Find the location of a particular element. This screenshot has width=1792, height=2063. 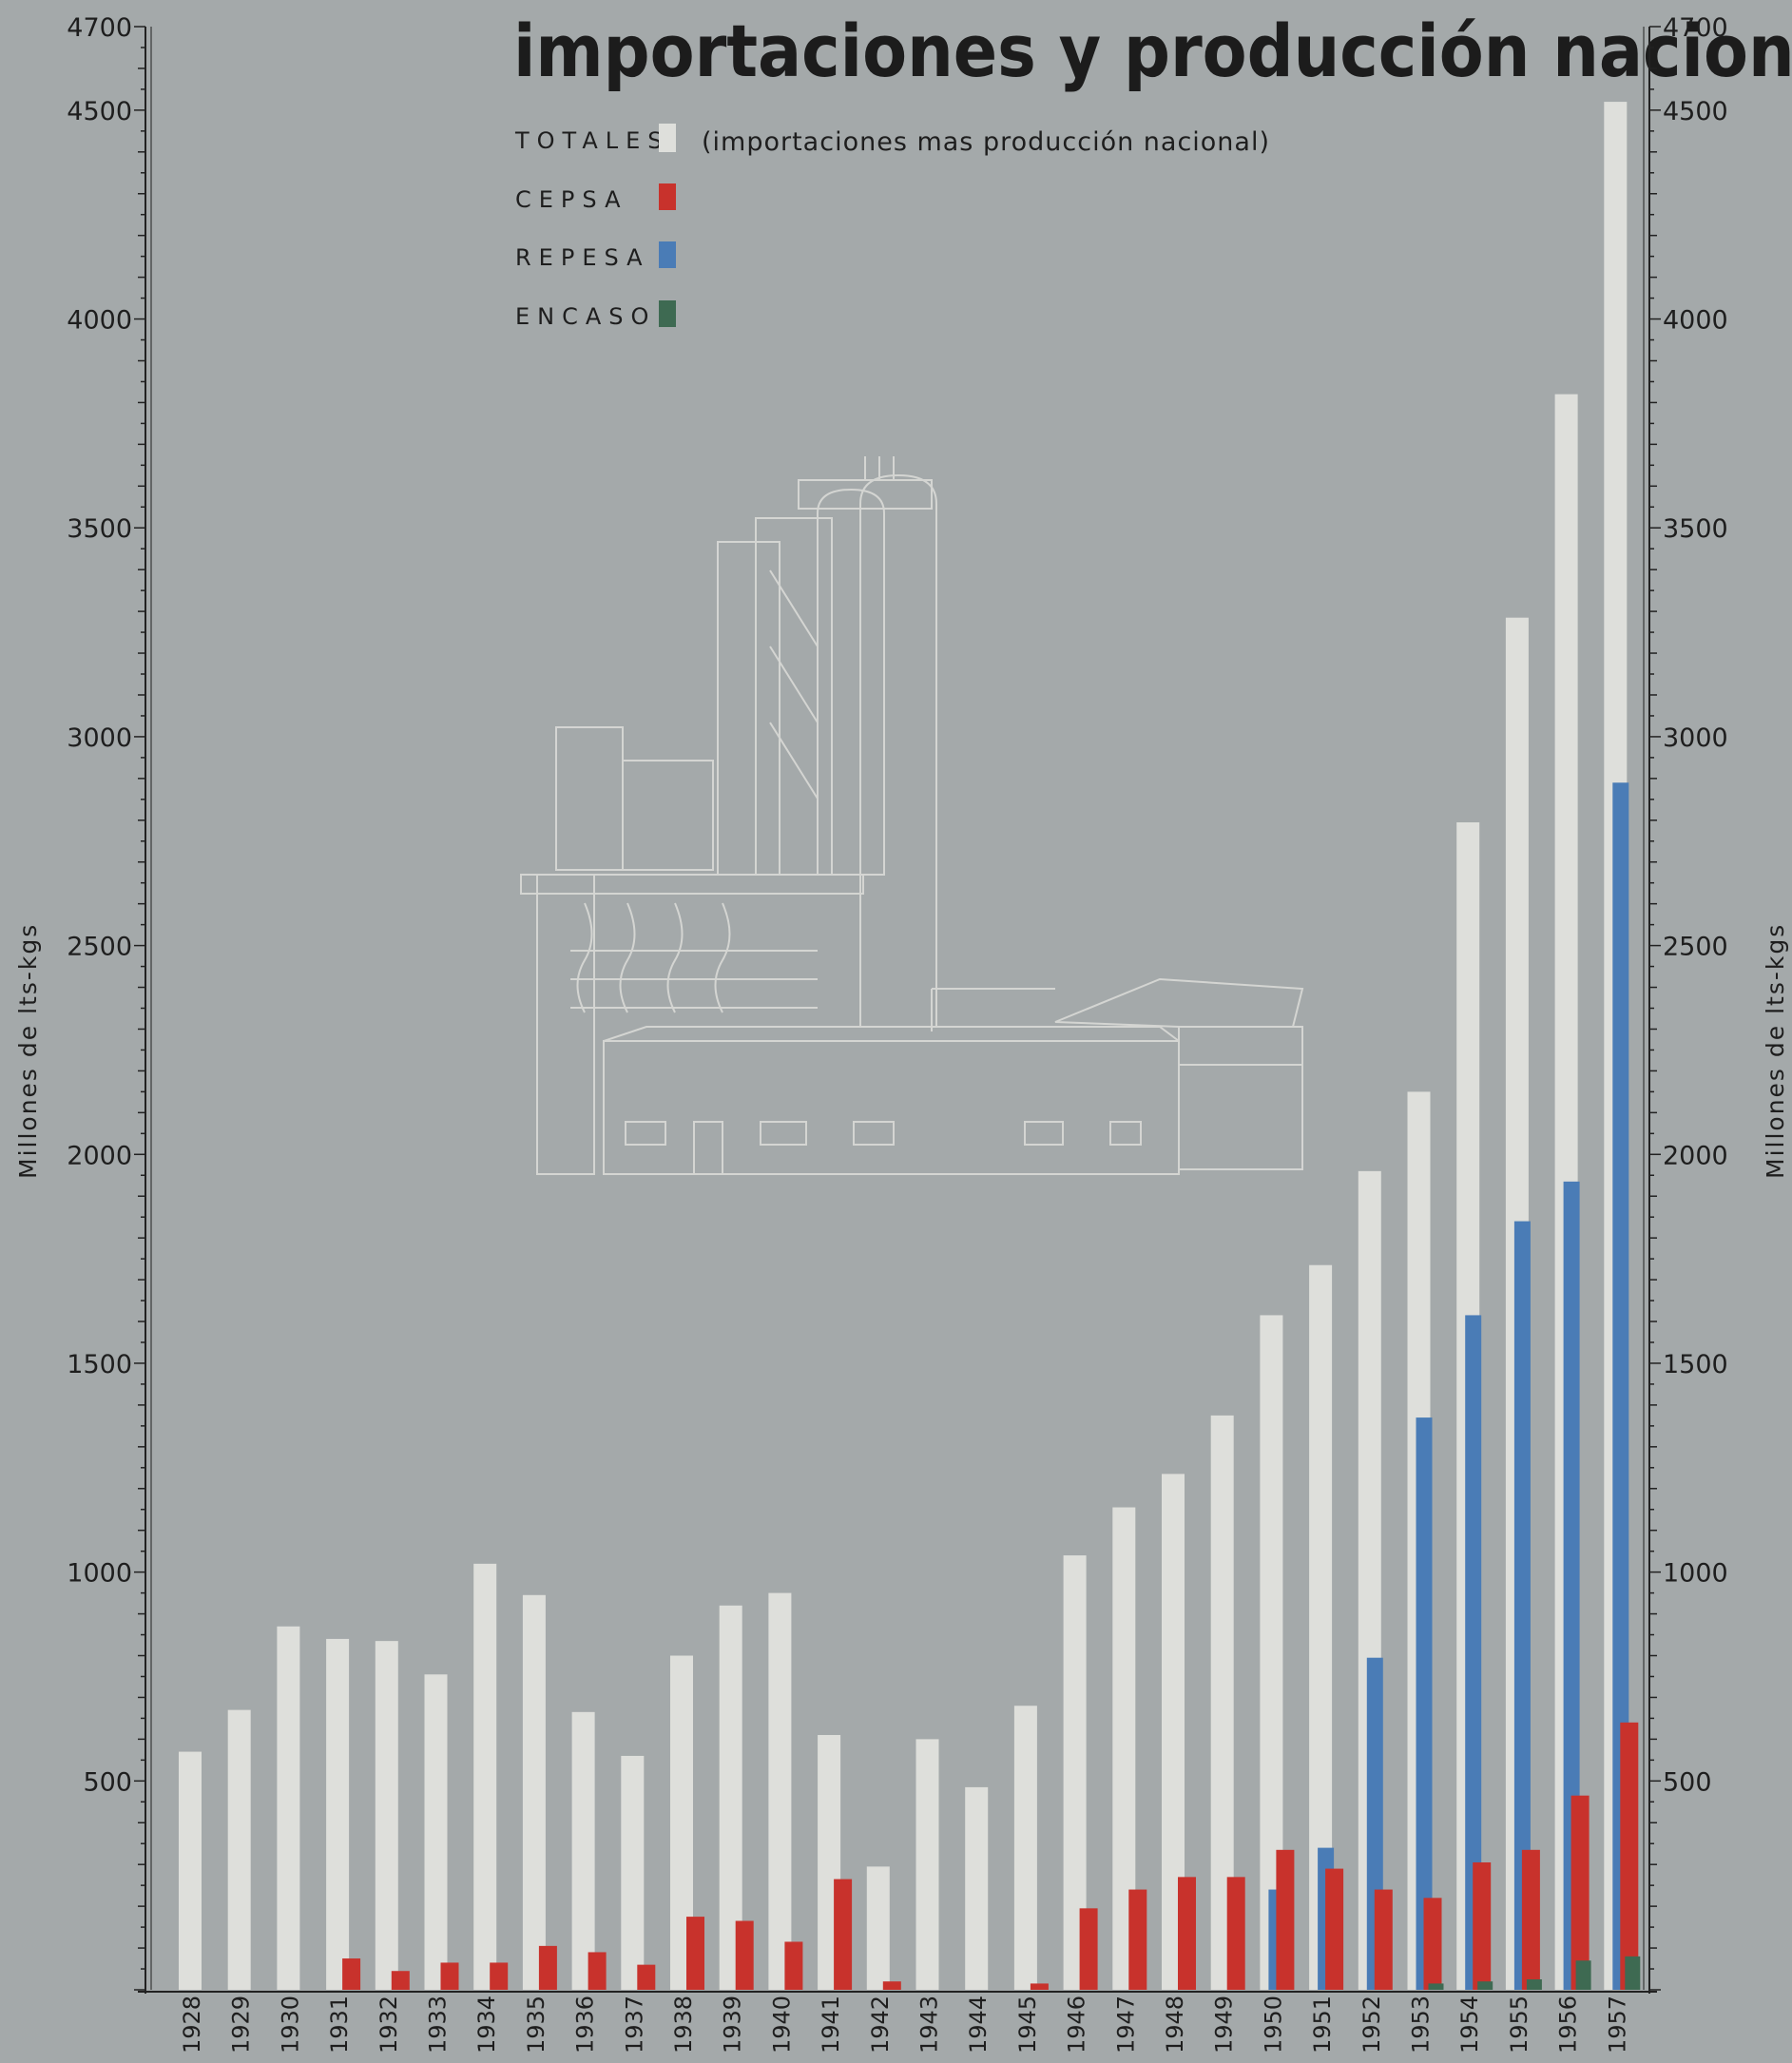

y-tick-label-left: 2000 is located at coordinates (99, 1155).